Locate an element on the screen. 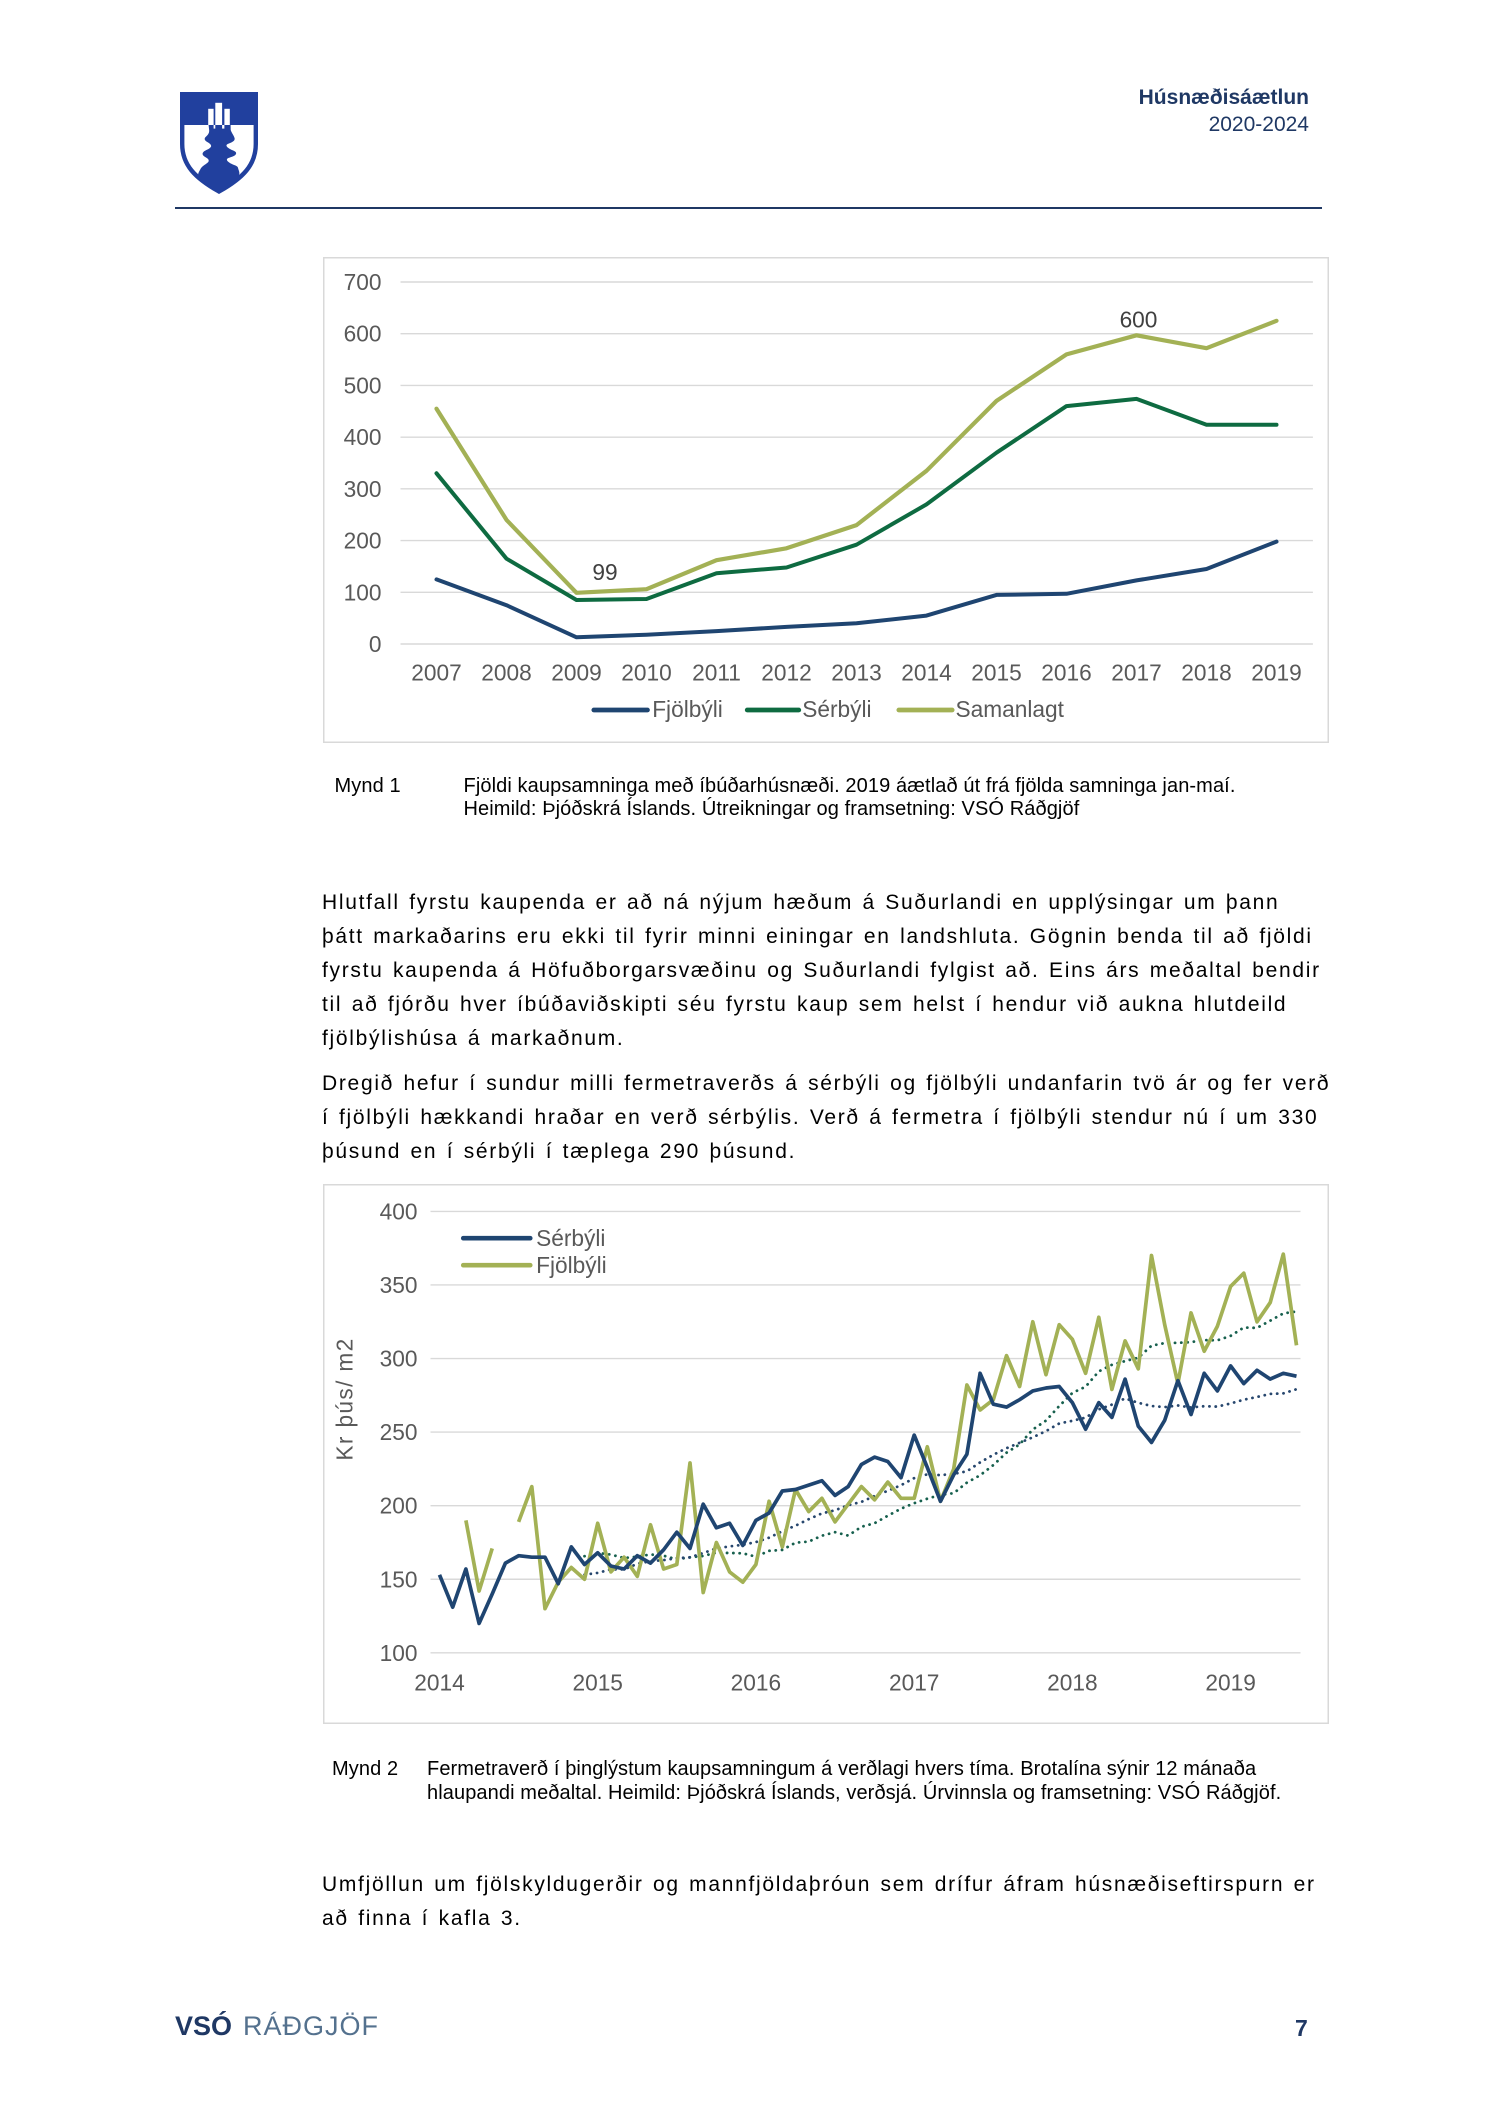  svg-text: 2007 is located at coordinates (436, 672).